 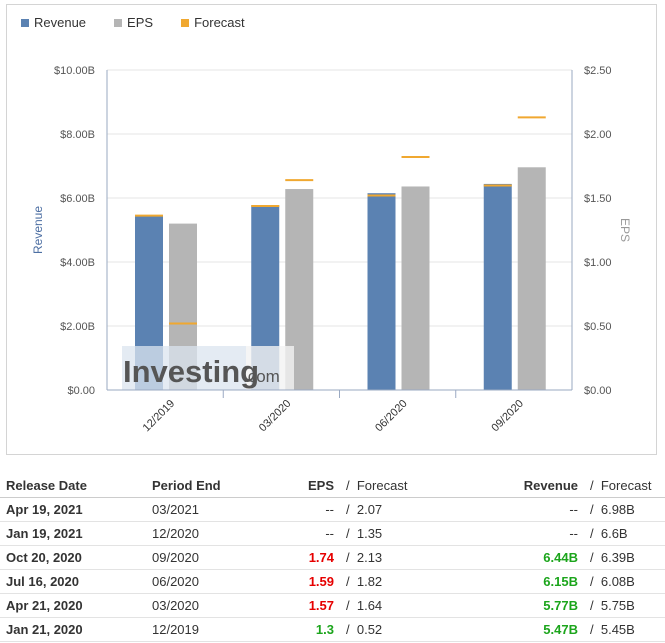 I want to click on legend-swatch-revenue, so click(x=25, y=22).